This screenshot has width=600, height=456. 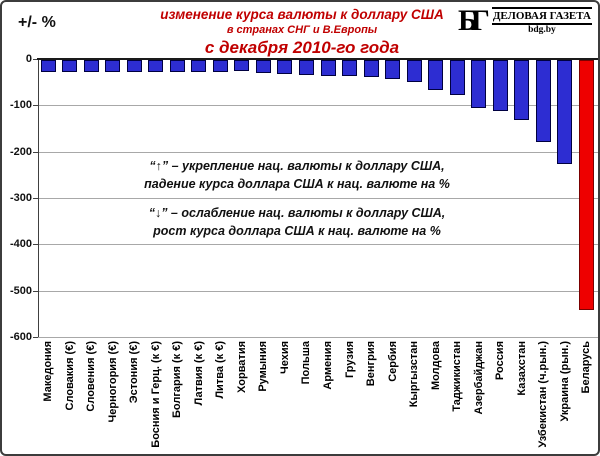 I want to click on bdg-logo-name: ДЕЛОВАЯ ГАЗЕТА, so click(x=541, y=16).